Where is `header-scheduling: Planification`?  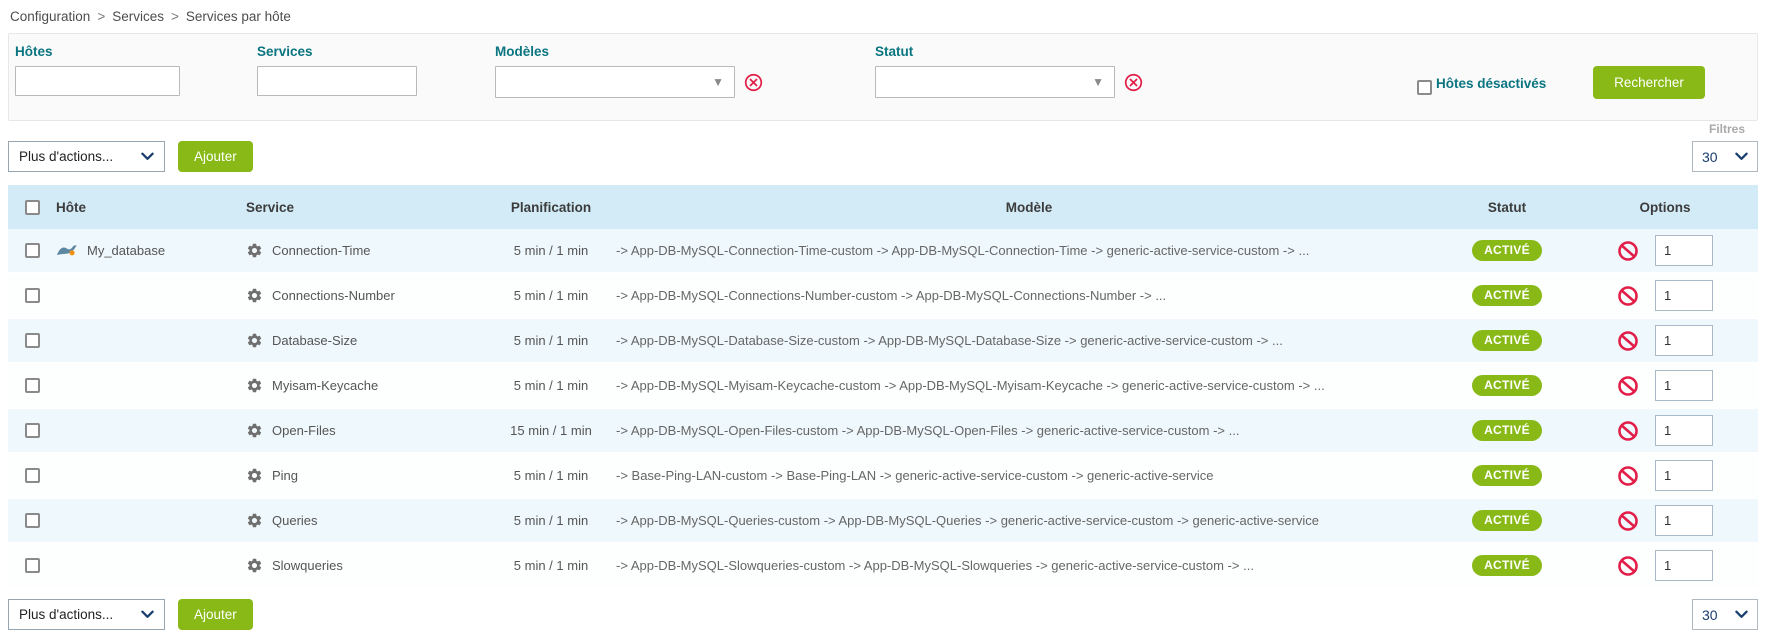
header-scheduling: Planification is located at coordinates (551, 207).